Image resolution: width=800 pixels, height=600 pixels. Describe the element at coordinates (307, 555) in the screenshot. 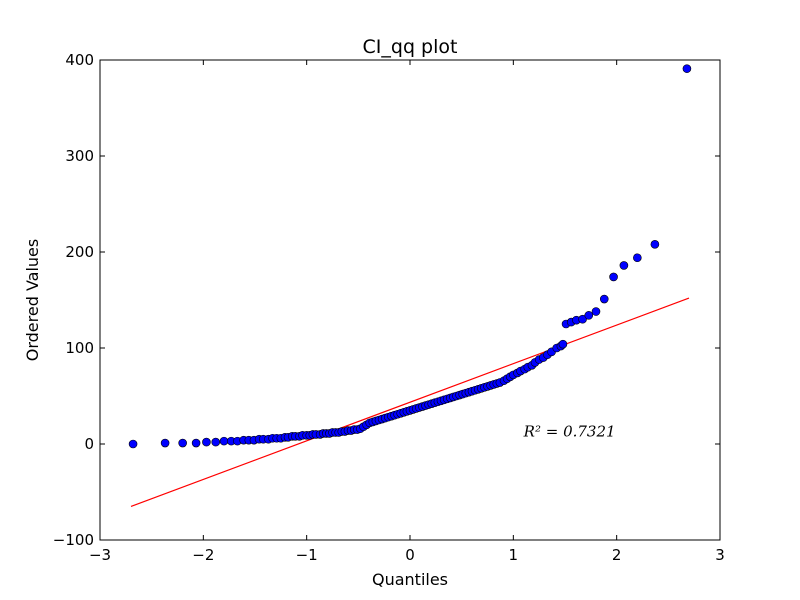

I see `x-tick-label: −1` at that location.